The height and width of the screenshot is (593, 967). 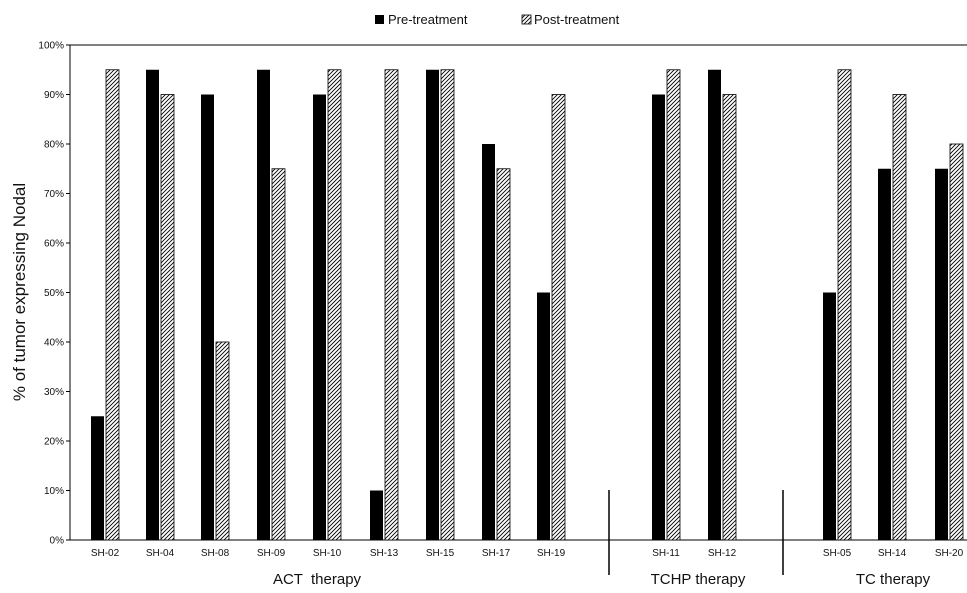 I want to click on group-labels: ACT therapy TCHP therapy TC therapy, so click(x=602, y=579).